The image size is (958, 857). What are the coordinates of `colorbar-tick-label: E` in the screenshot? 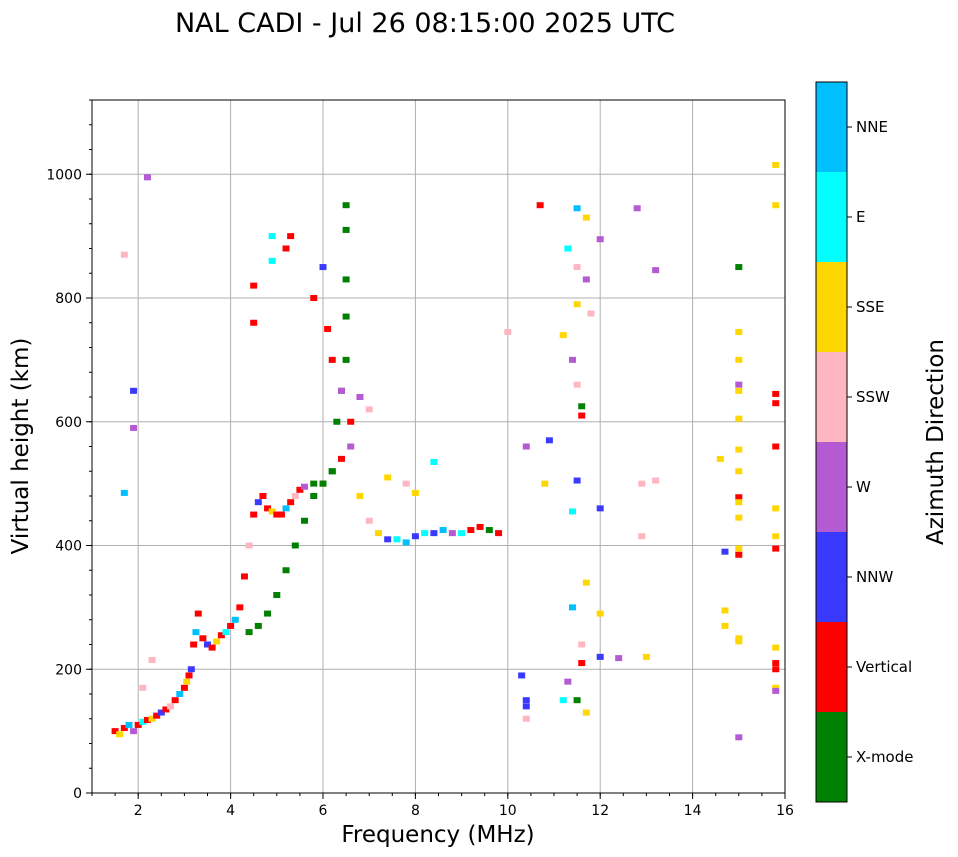 It's located at (860, 217).